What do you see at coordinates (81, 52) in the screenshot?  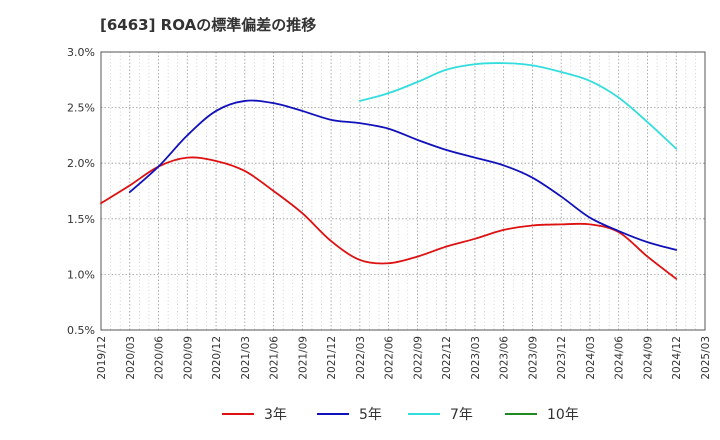 I see `y-tick-label: 3.0%` at bounding box center [81, 52].